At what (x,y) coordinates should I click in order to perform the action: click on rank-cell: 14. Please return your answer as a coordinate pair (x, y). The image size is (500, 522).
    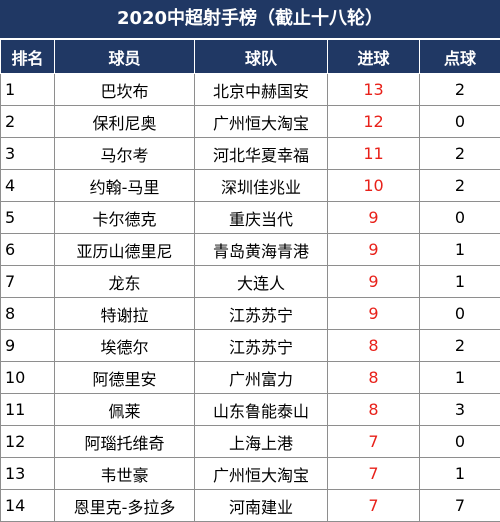
    Looking at the image, I should click on (28, 506).